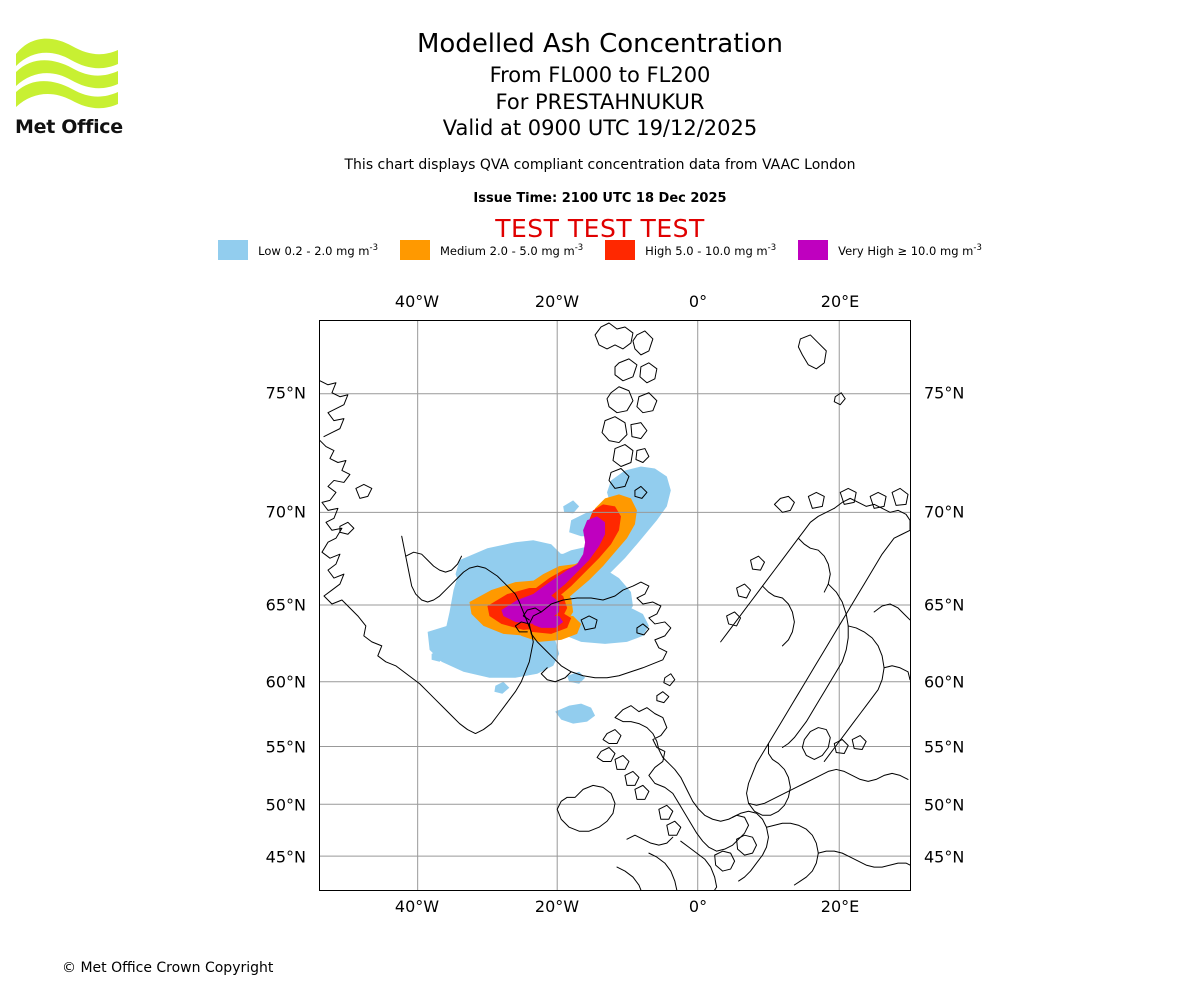 This screenshot has width=1200, height=1000. What do you see at coordinates (944, 605) in the screenshot?
I see `lat-tick-right-2: 65°N` at bounding box center [944, 605].